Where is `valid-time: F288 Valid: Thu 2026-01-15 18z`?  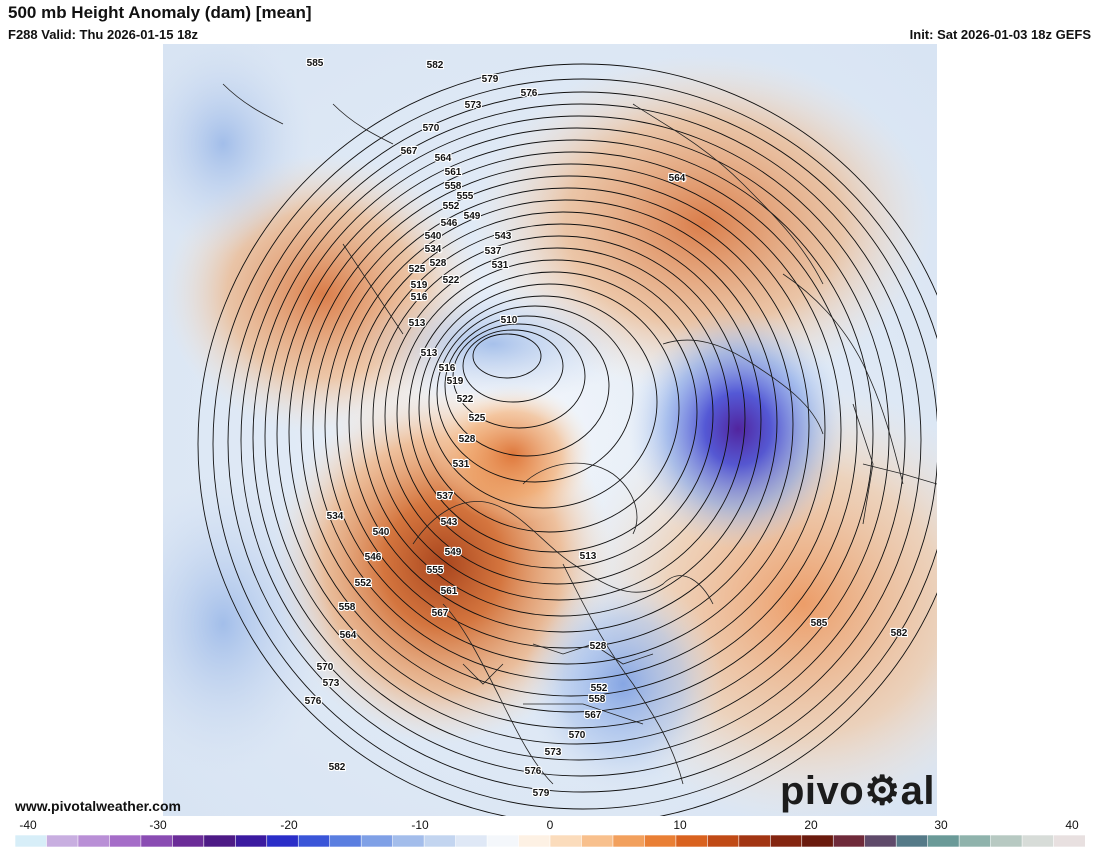 valid-time: F288 Valid: Thu 2026-01-15 18z is located at coordinates (103, 34).